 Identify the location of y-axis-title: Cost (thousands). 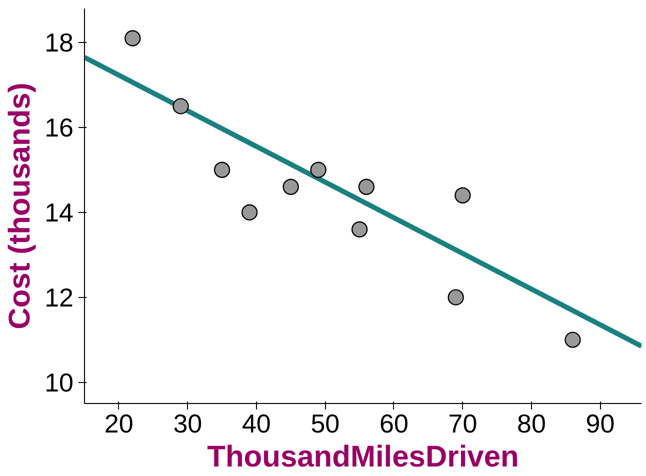
(20, 206).